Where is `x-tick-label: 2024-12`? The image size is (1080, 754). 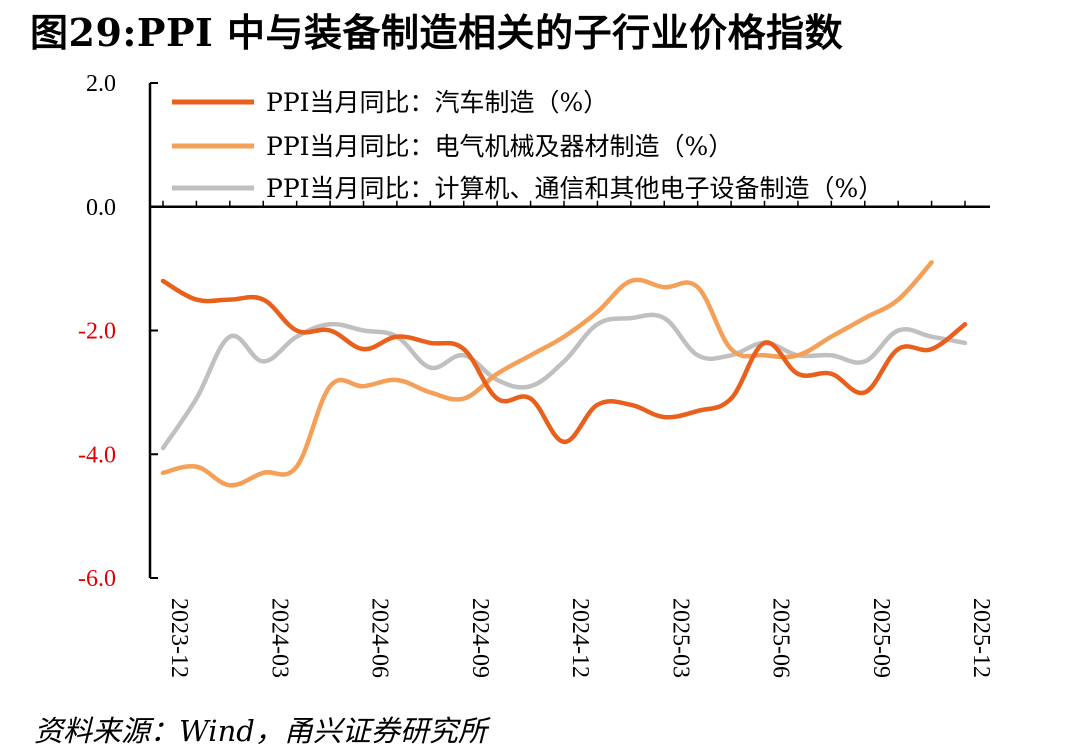 x-tick-label: 2024-12 is located at coordinates (580, 638).